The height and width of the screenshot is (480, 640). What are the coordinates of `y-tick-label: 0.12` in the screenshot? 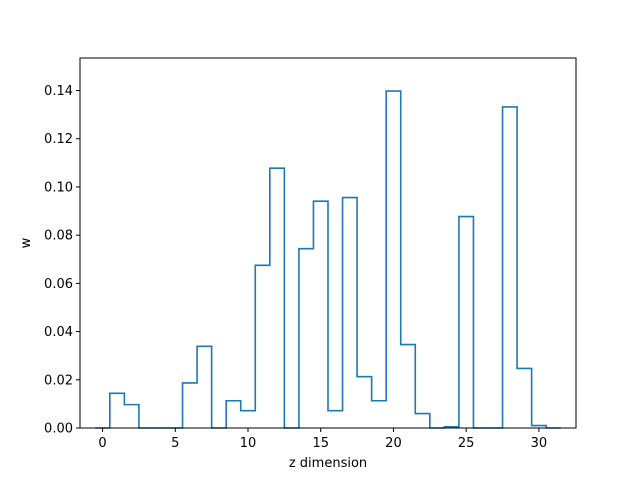 It's located at (58, 139).